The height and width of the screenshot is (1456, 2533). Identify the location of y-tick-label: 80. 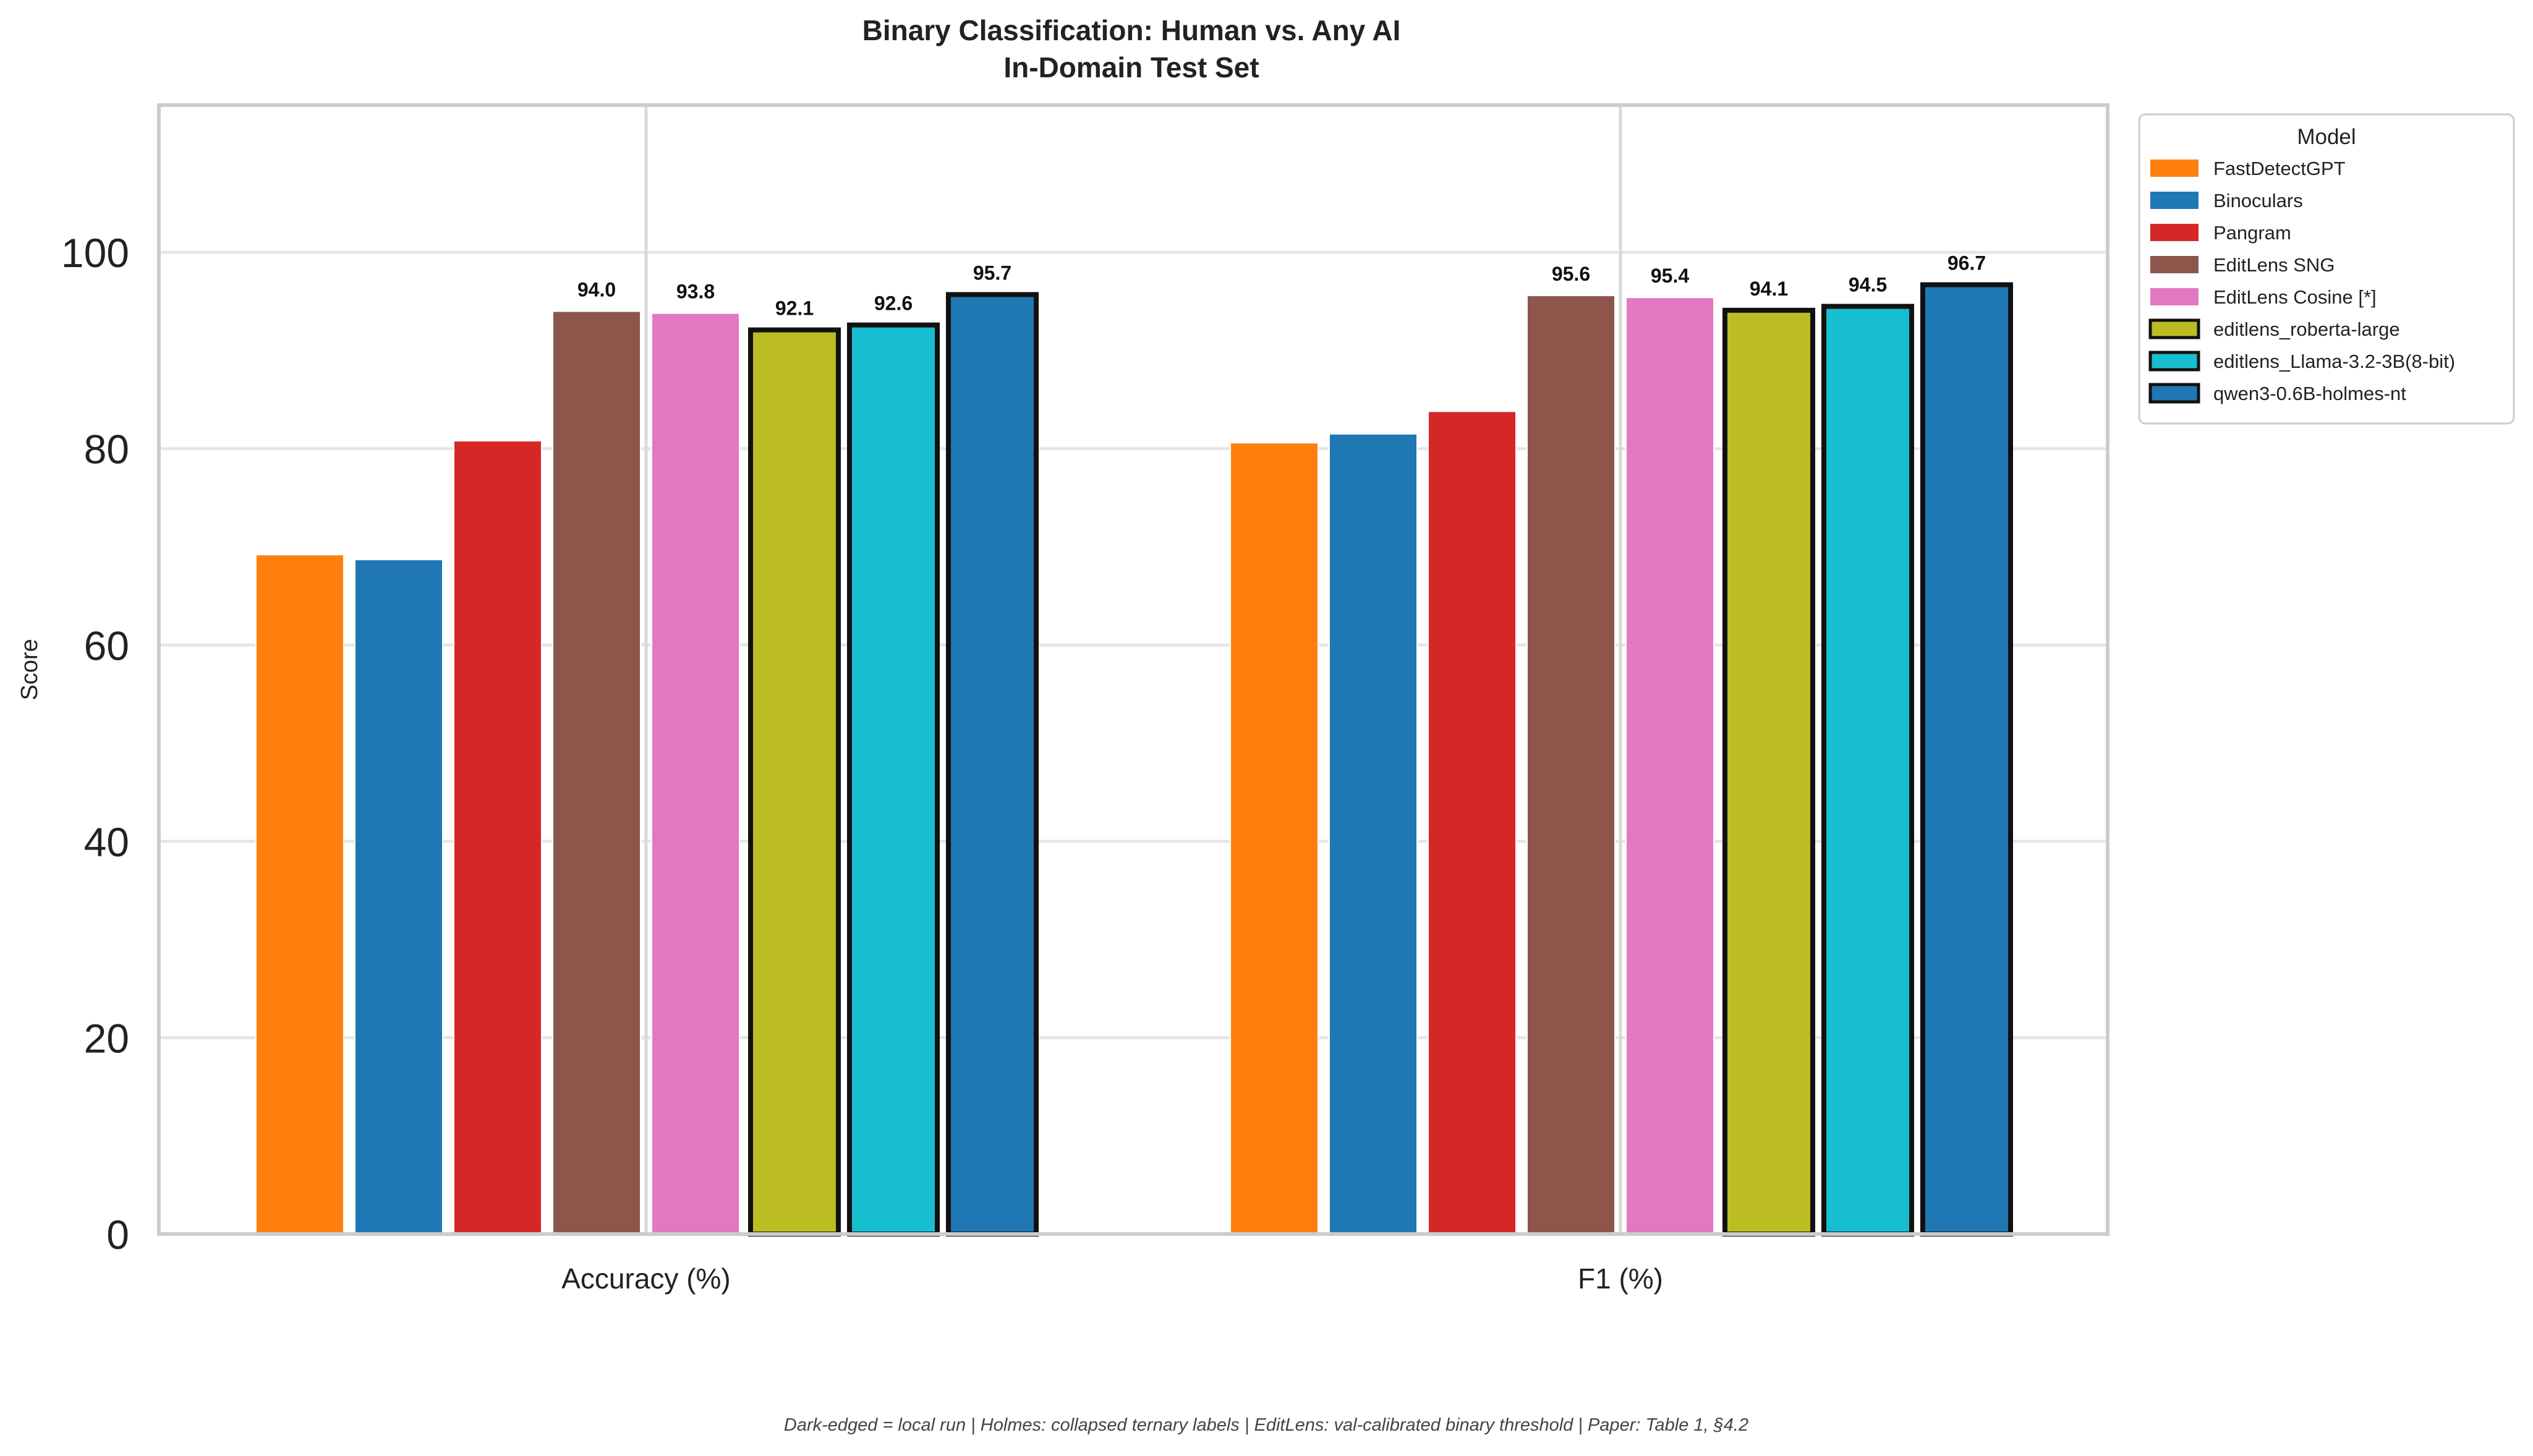
(106, 449).